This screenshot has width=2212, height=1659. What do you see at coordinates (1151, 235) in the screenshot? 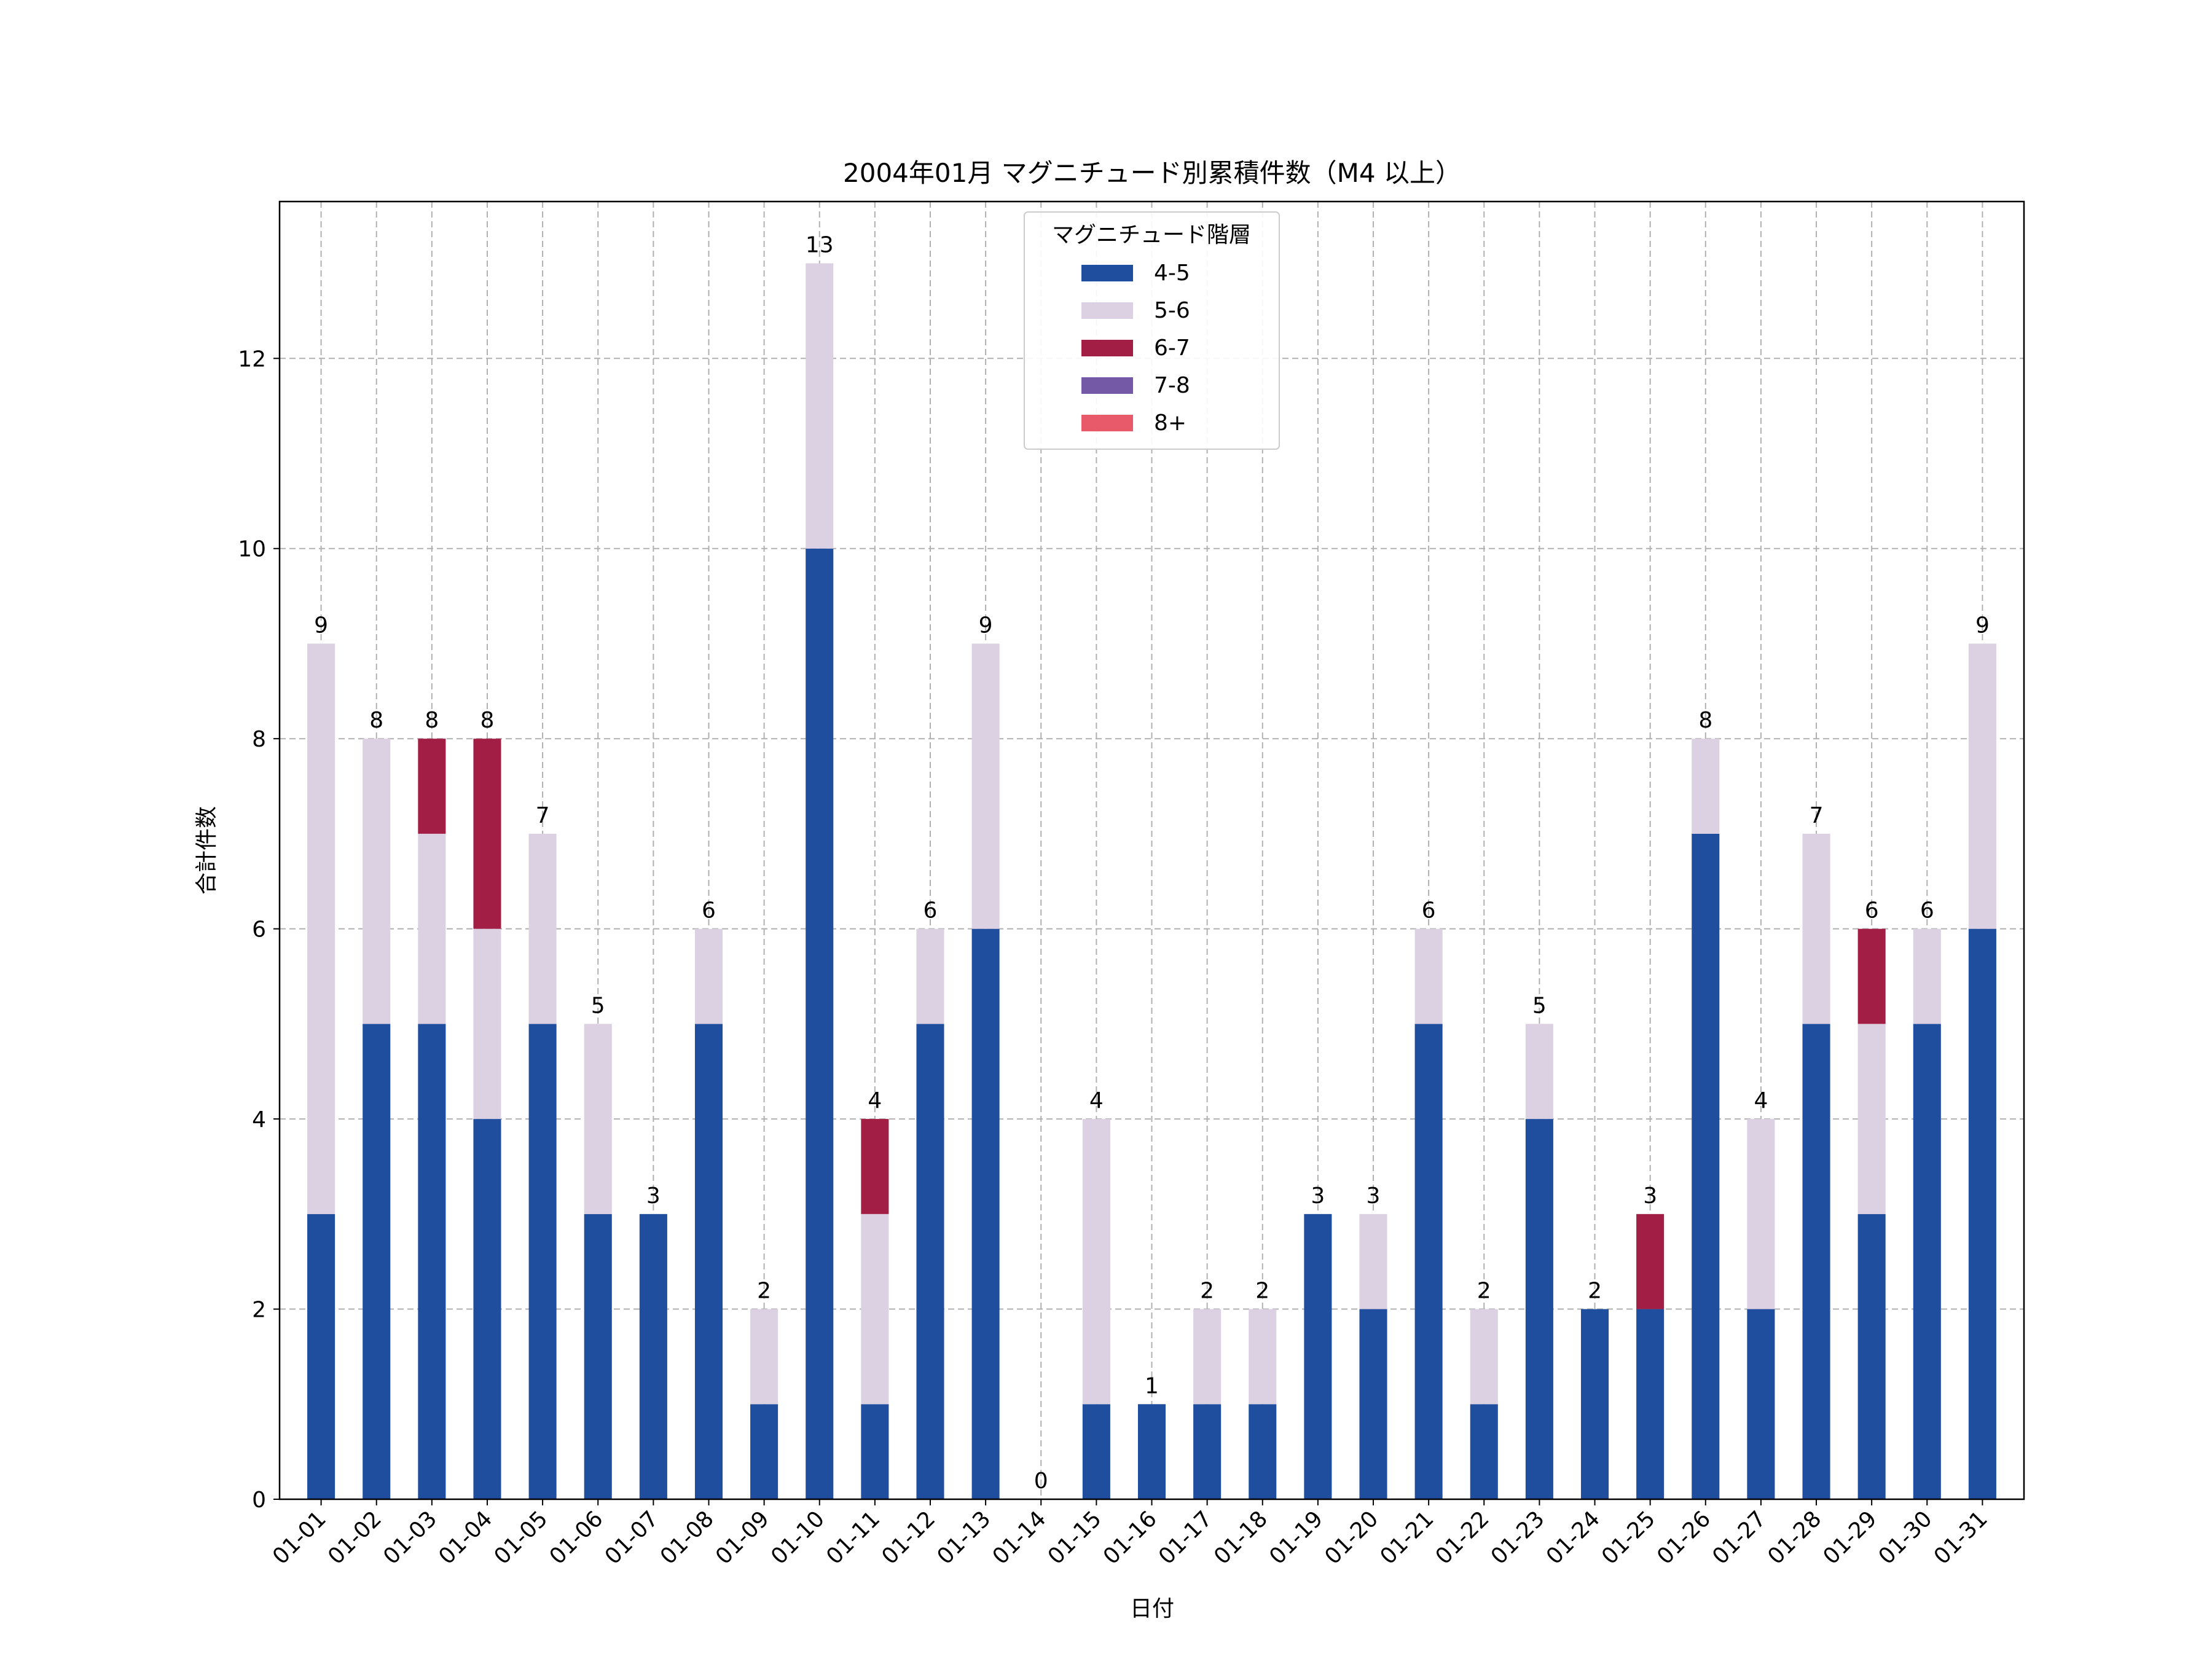
I see `legend-title: マグニチュード階層` at bounding box center [1151, 235].